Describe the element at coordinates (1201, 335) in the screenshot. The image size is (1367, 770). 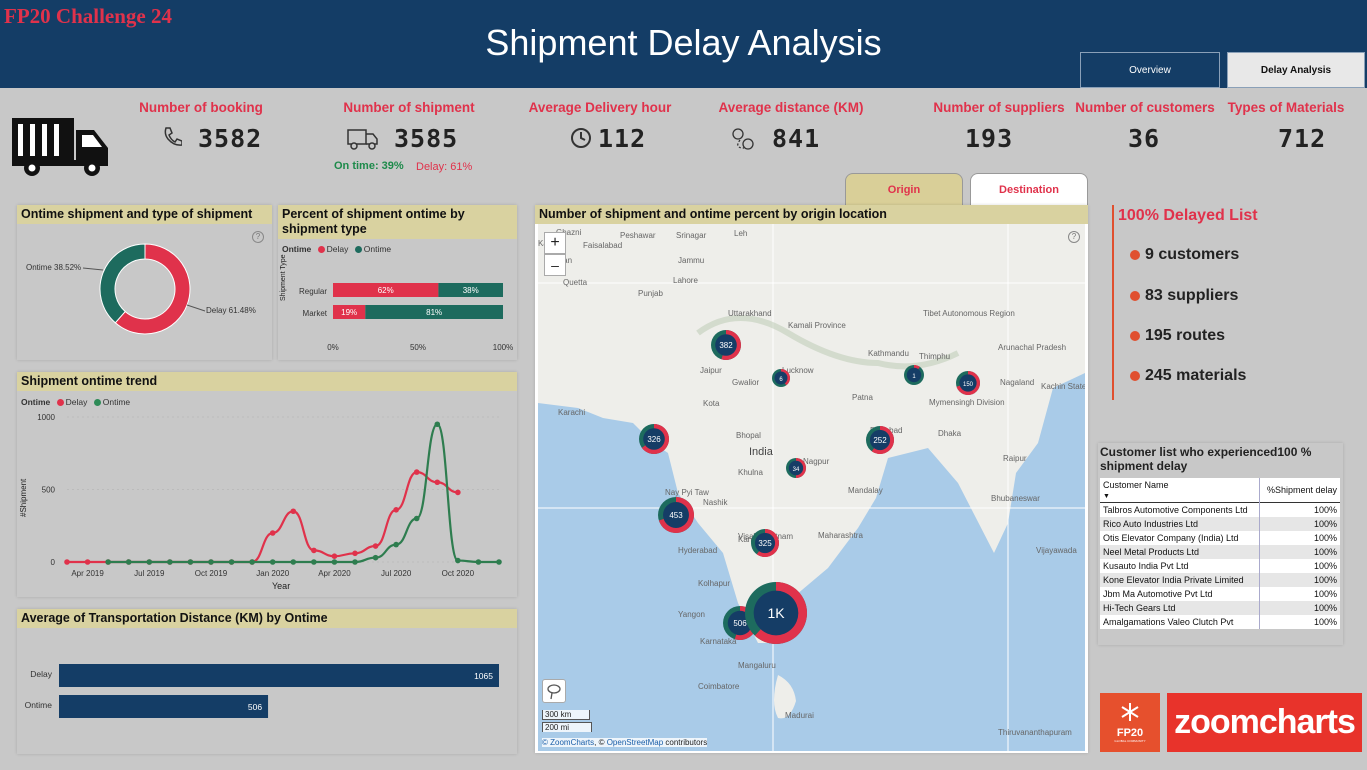
I see `delayed-routes-label: routes` at that location.